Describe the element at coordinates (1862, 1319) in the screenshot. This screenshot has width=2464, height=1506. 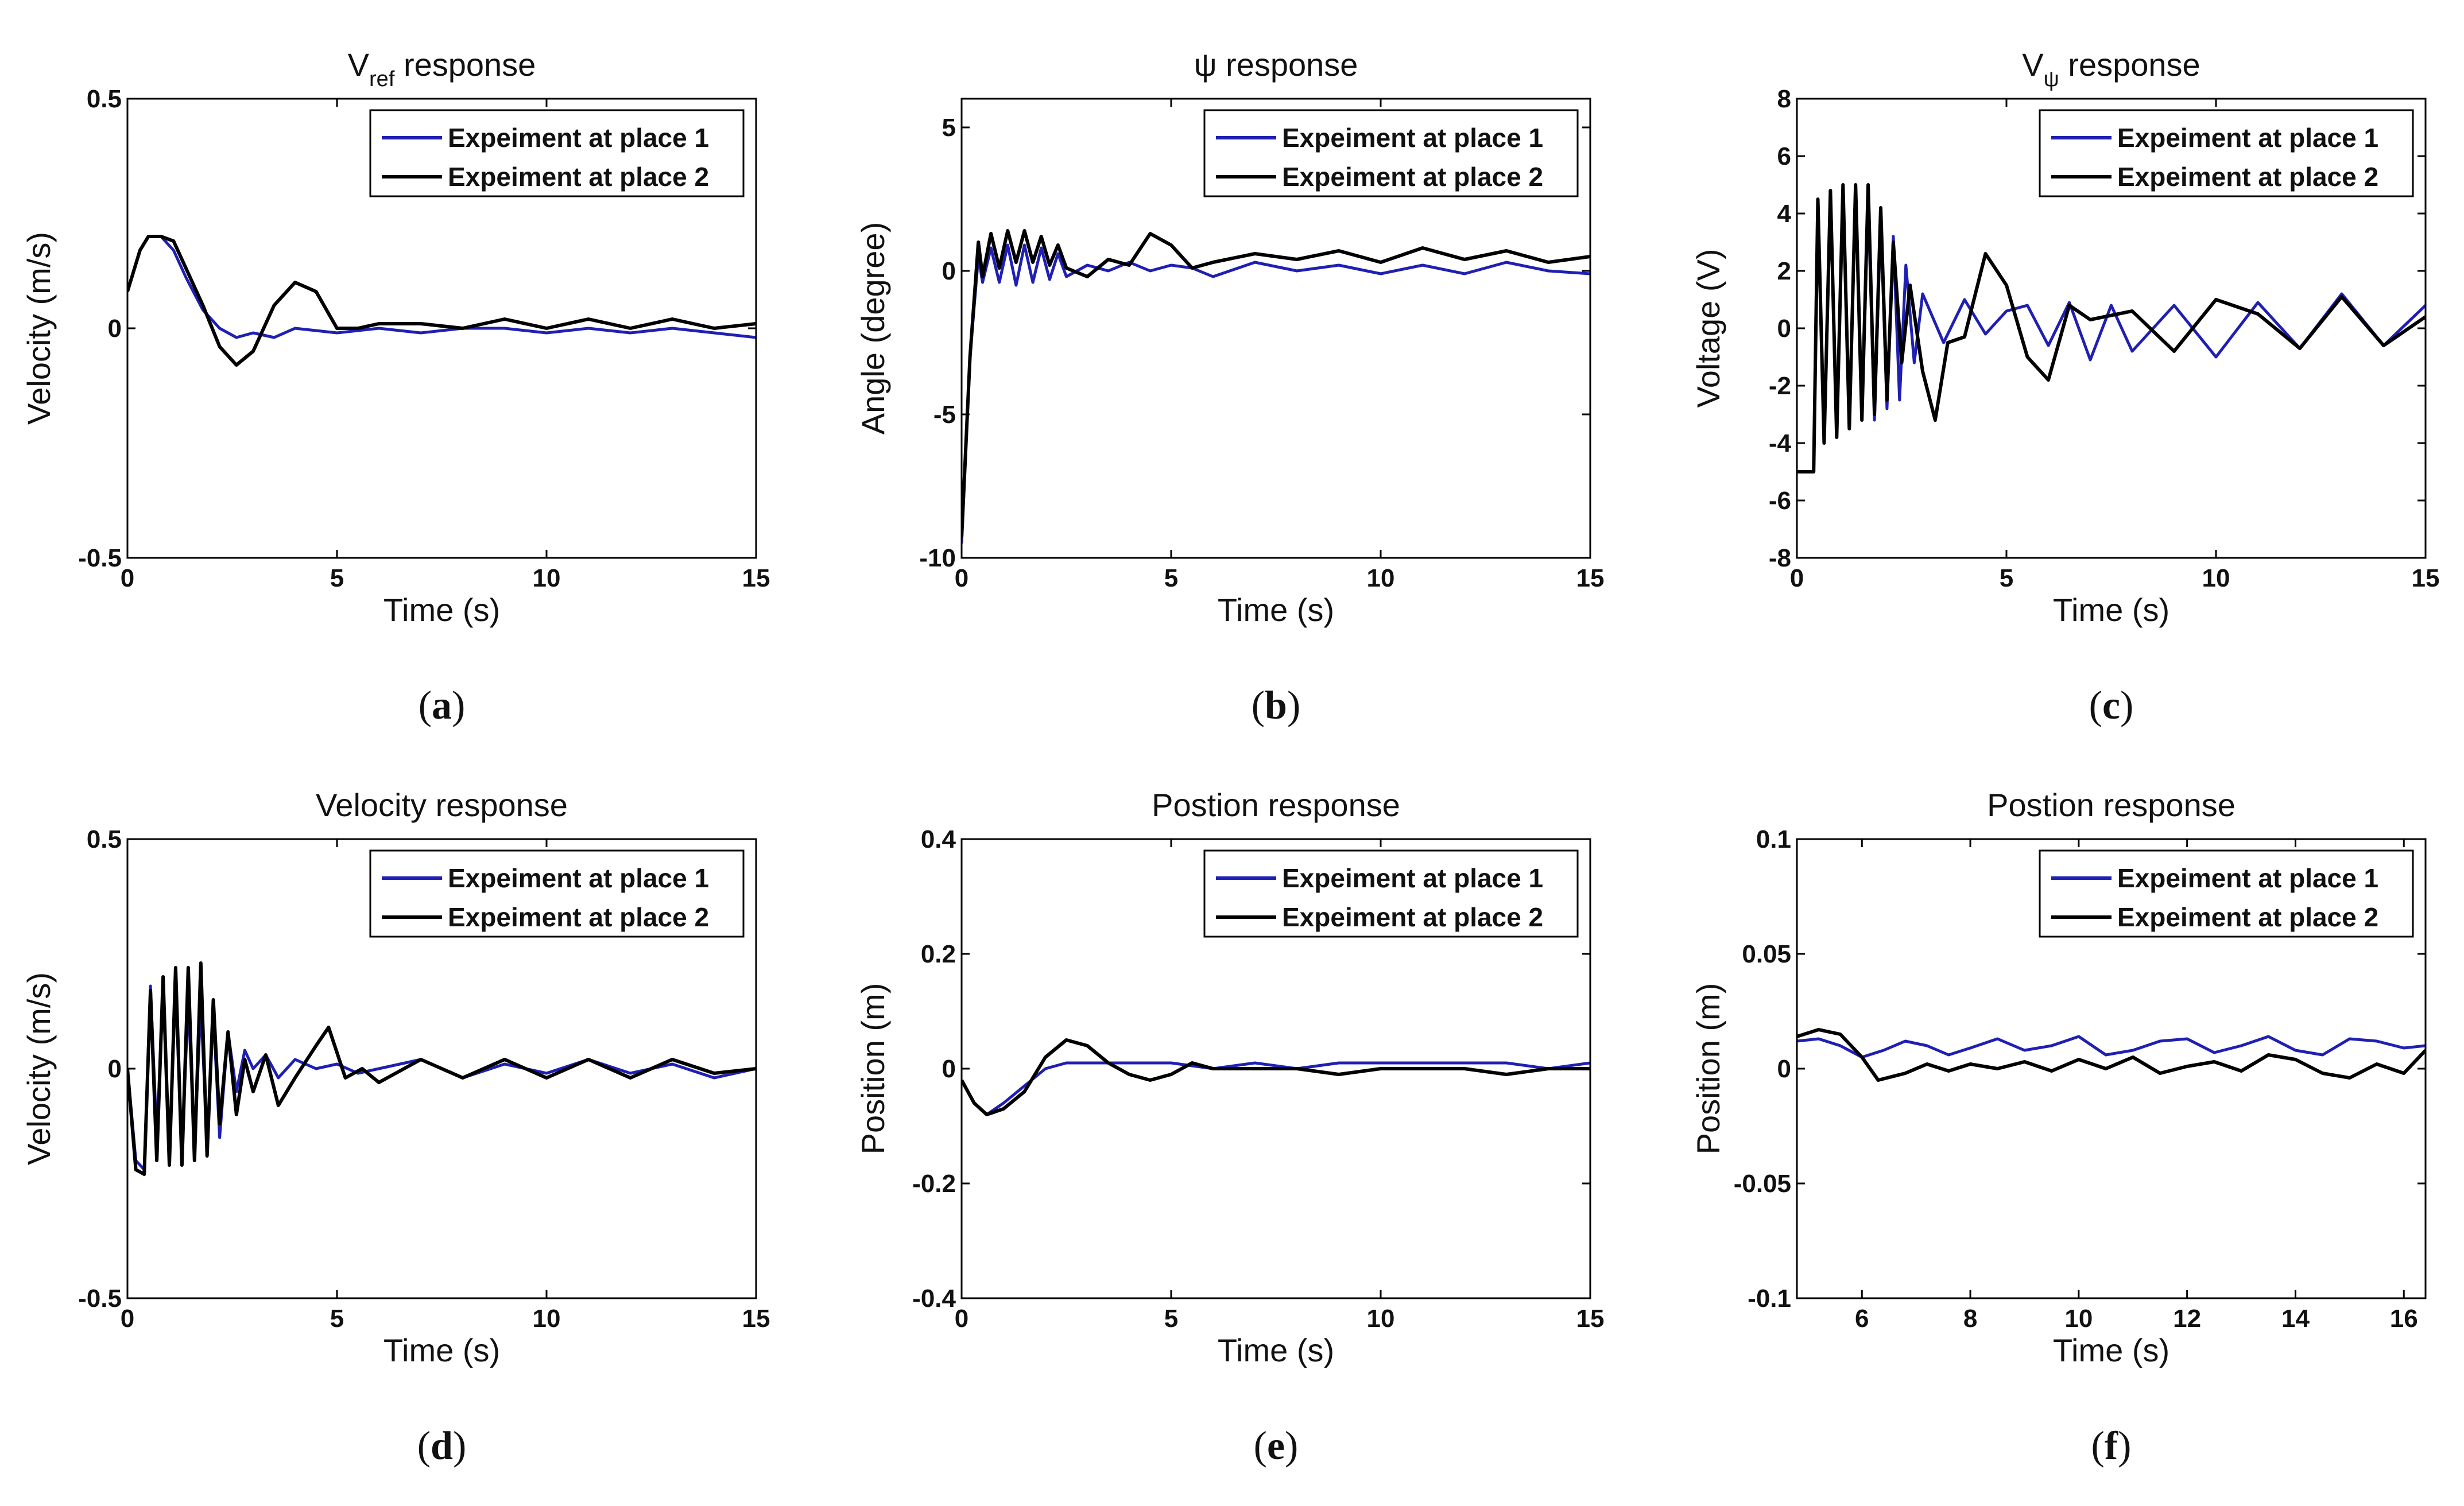
I see `x-tick-label: 6` at that location.